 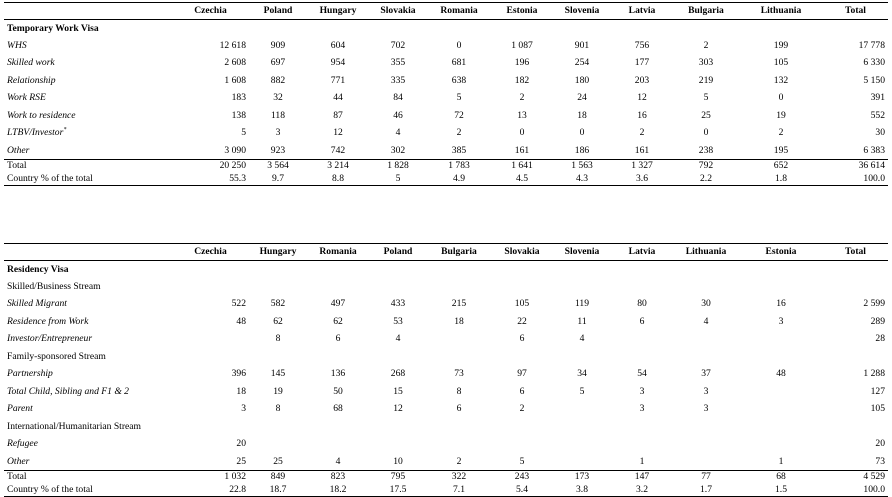 What do you see at coordinates (871, 45) in the screenshot?
I see `table-cell: 17 778` at bounding box center [871, 45].